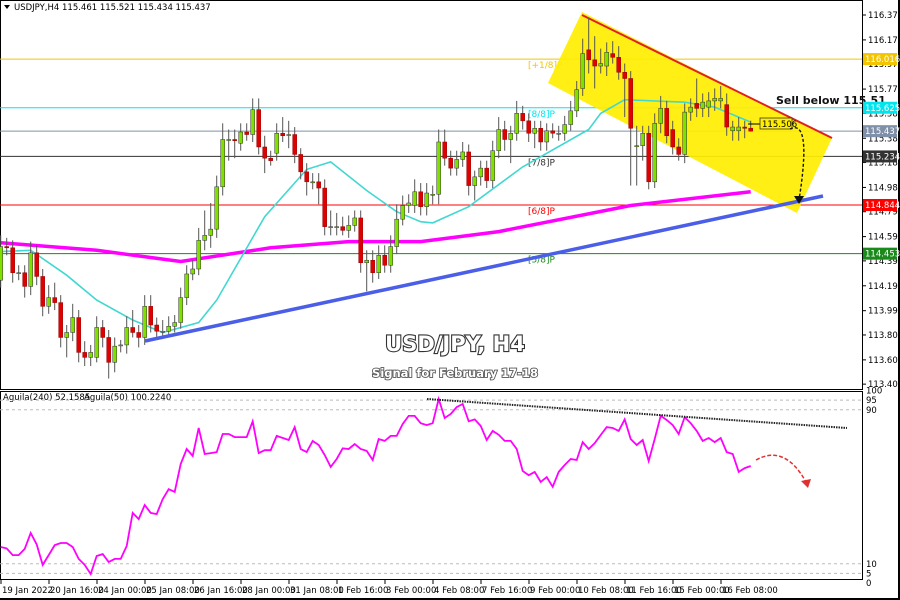 The height and width of the screenshot is (600, 900). I want to click on time-tick-label: 31 Jan 08:00, so click(317, 591).